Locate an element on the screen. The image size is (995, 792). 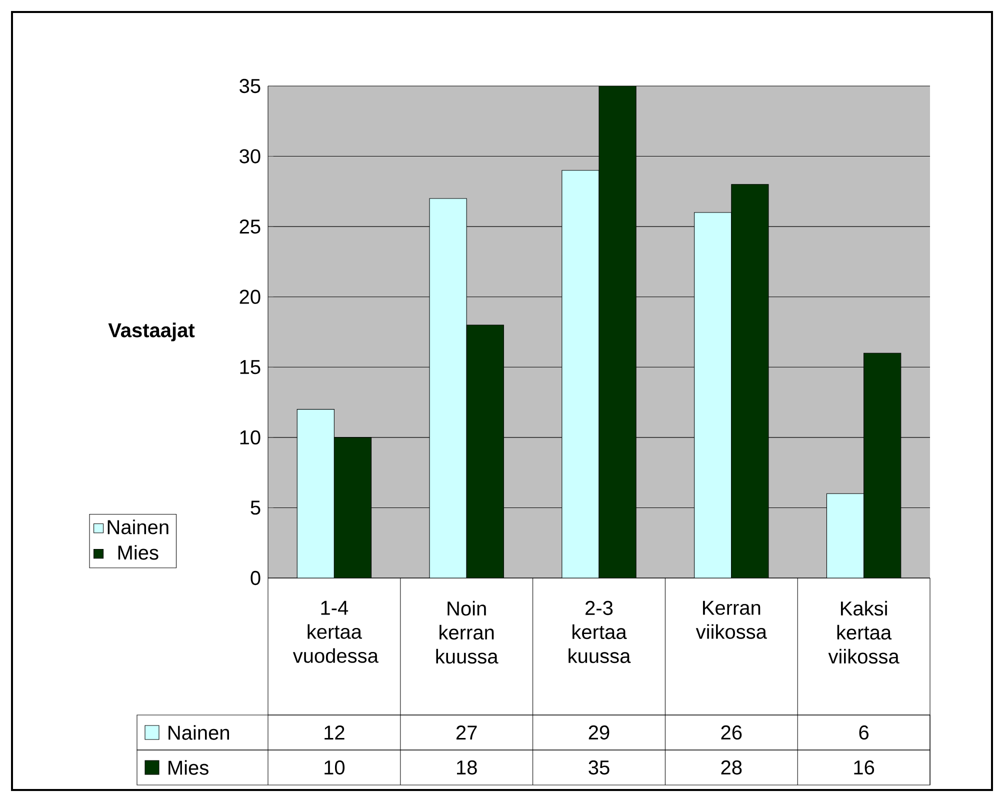
legend-label: Nainen is located at coordinates (138, 527).